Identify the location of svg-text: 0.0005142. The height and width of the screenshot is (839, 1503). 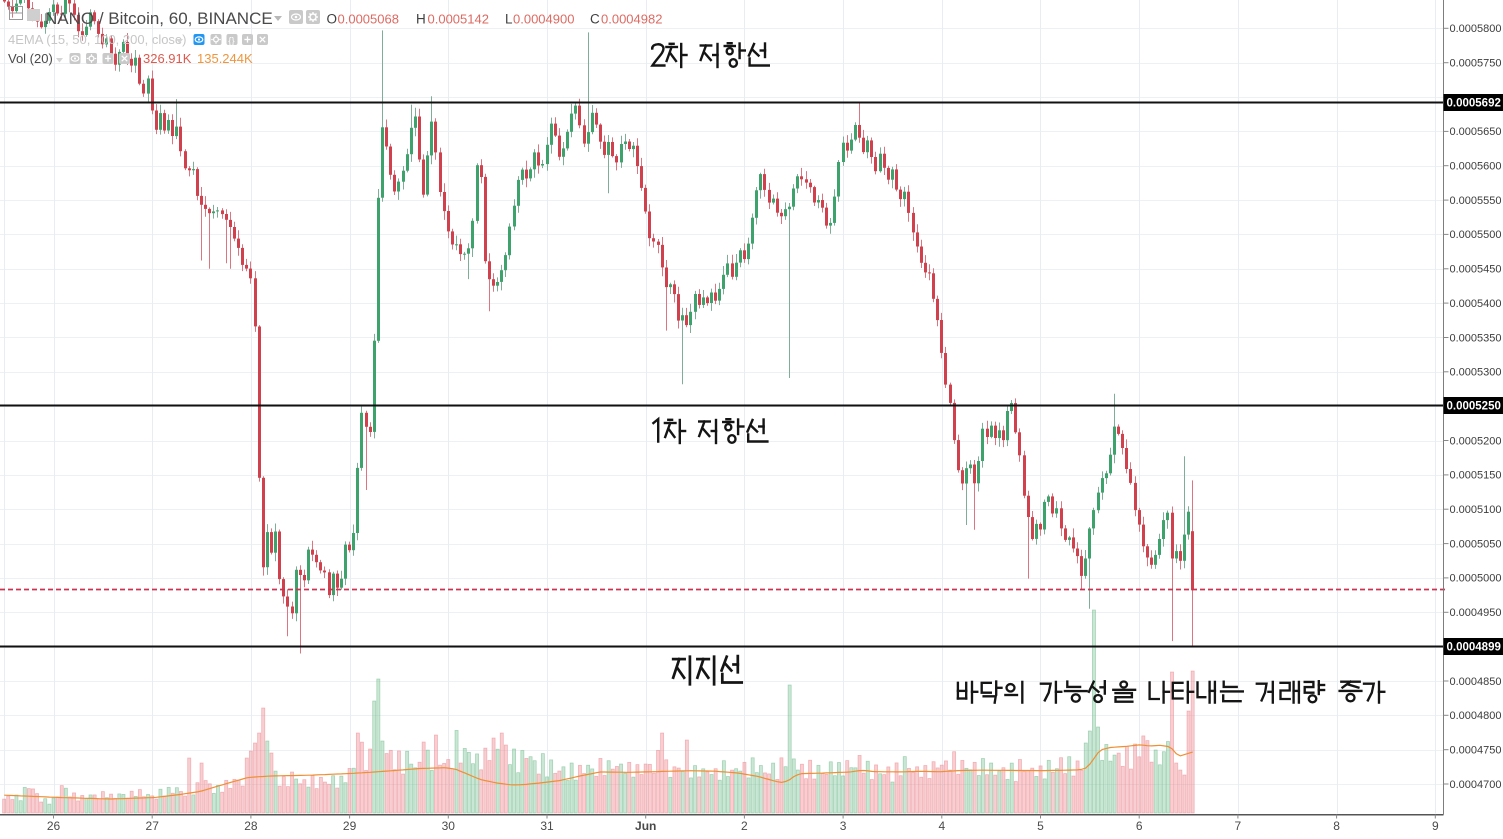
(458, 19).